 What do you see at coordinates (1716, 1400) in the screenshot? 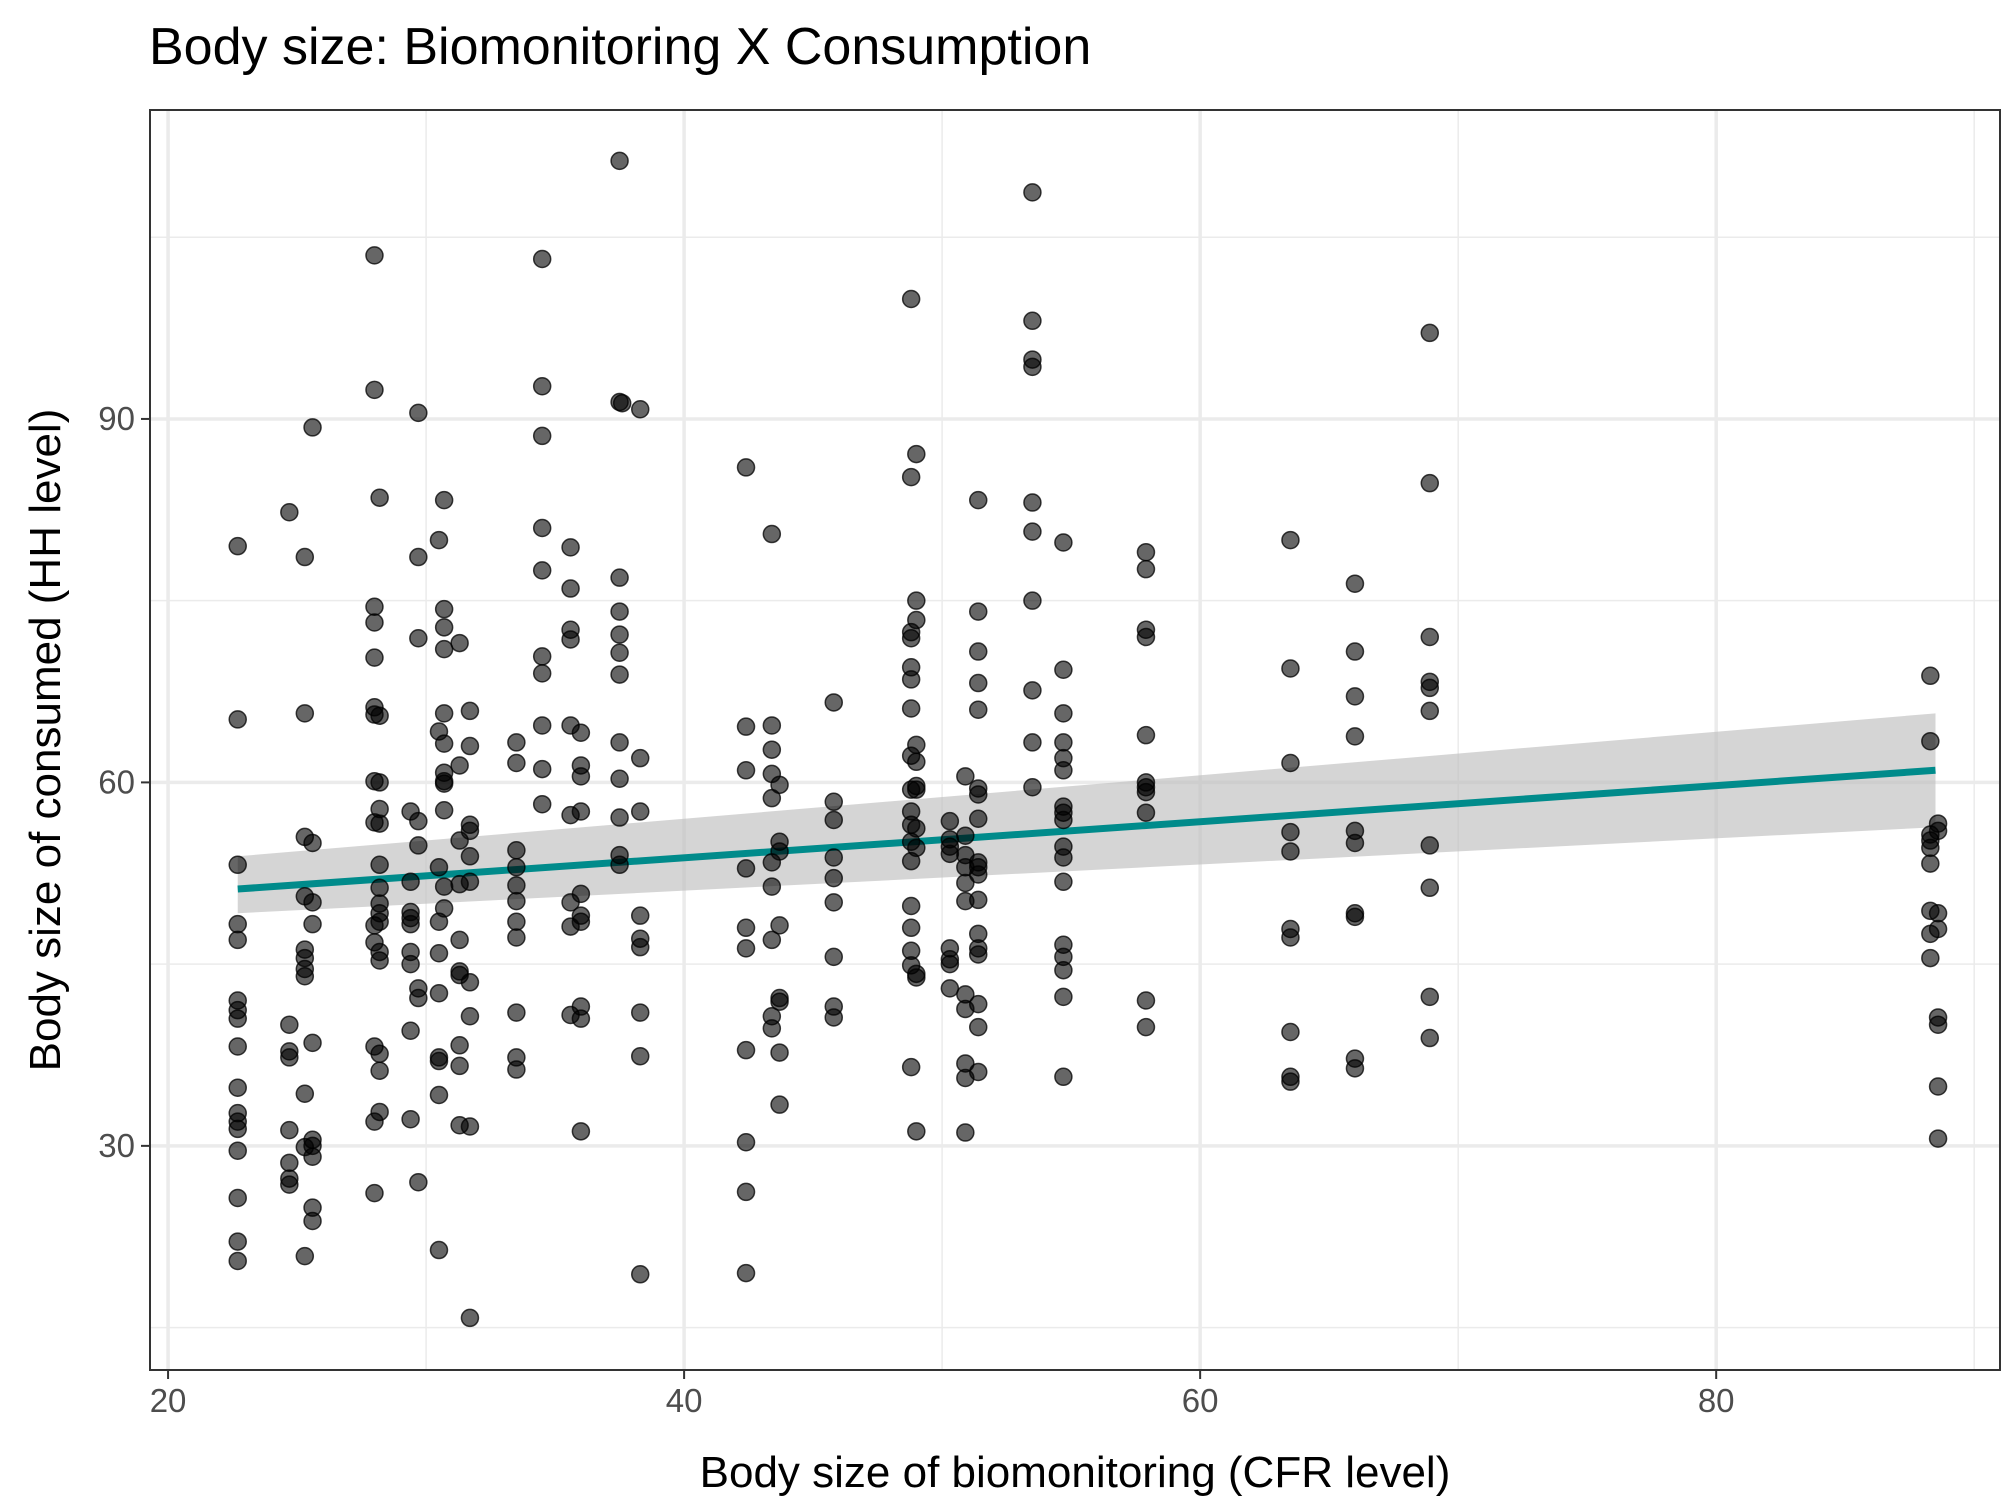
I see `x-tick-label: 80` at bounding box center [1716, 1400].